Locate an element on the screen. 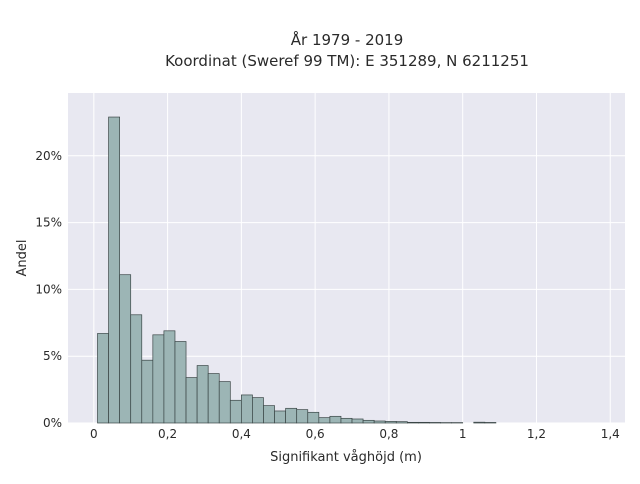 This screenshot has width=640, height=484. x-axis-ticks: 0 0,2 0,4 0,6 0,8 1 1,2 1,4 is located at coordinates (355, 434).